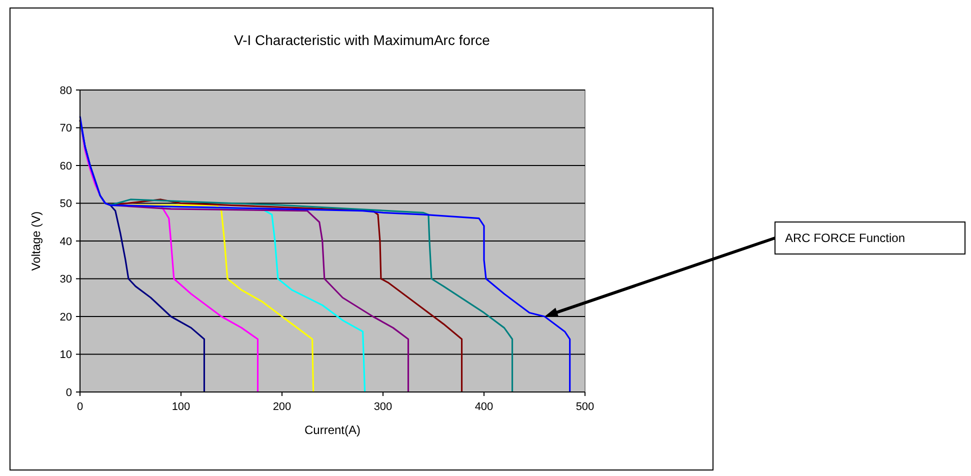 The width and height of the screenshot is (971, 476). Describe the element at coordinates (181, 407) in the screenshot. I see `x-tick-label: 100` at that location.